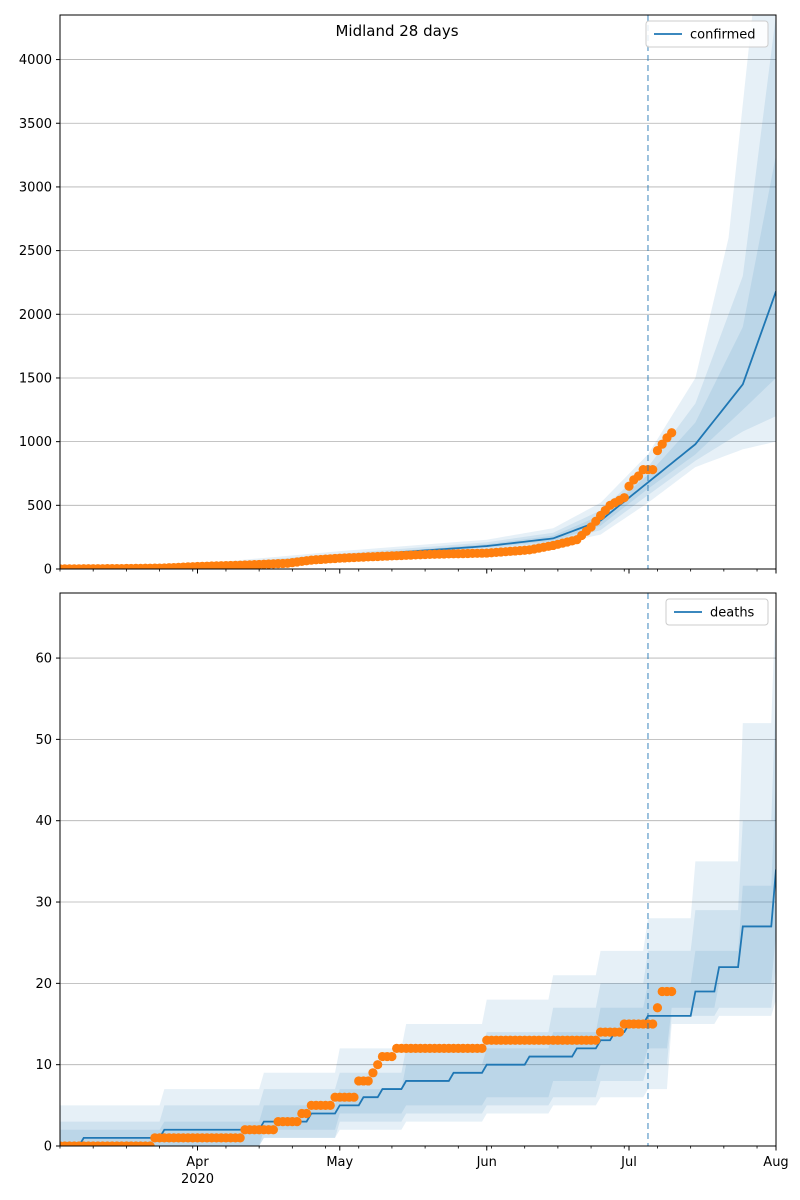  Describe the element at coordinates (486, 1162) in the screenshot. I see `x-tick-label: Jun` at that location.